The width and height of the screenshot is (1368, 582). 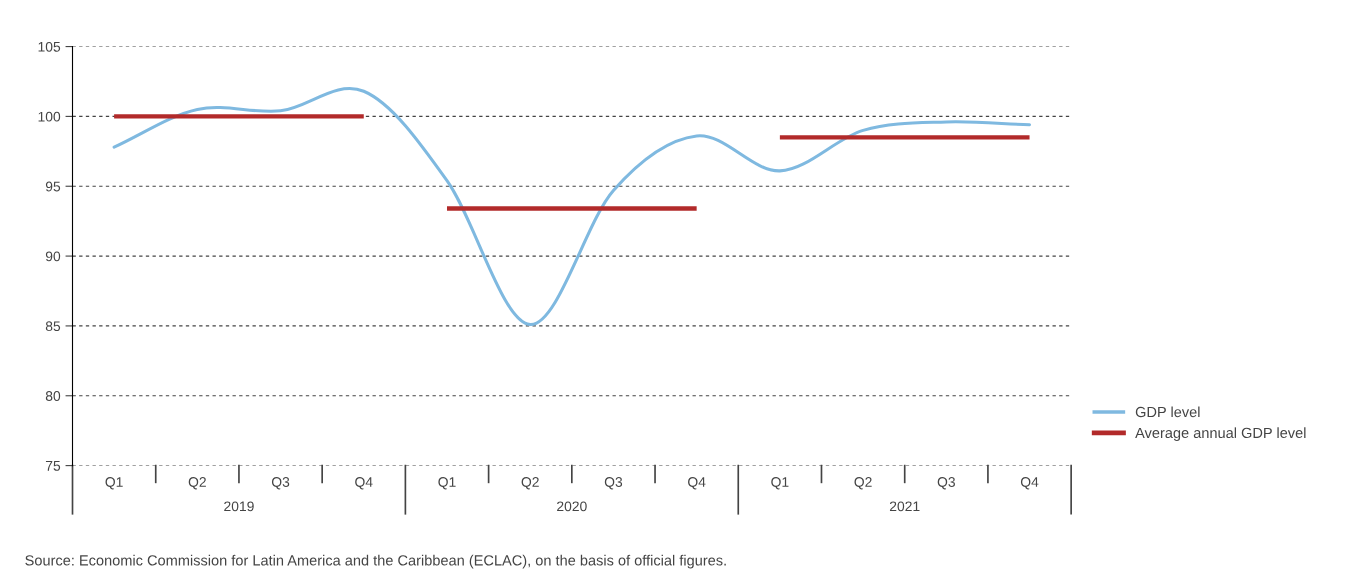 I want to click on legend-label: Average annual GDP level, so click(x=1220, y=434).